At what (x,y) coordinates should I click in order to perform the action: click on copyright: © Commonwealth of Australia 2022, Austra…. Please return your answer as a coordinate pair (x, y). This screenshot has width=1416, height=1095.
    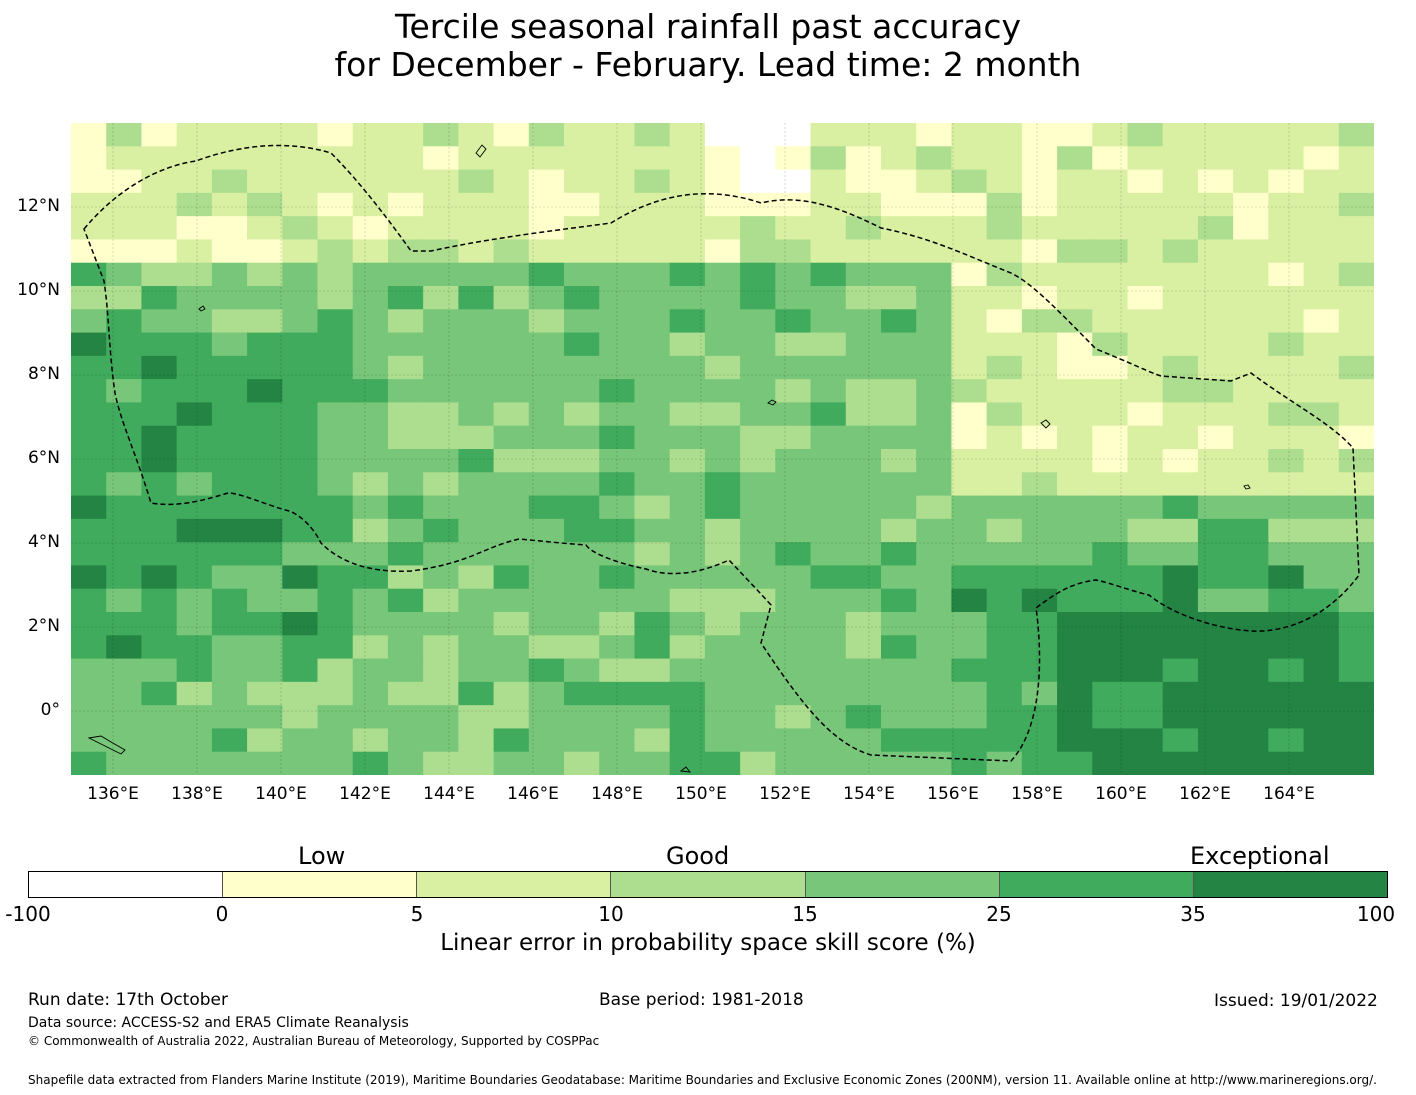
    Looking at the image, I should click on (314, 1041).